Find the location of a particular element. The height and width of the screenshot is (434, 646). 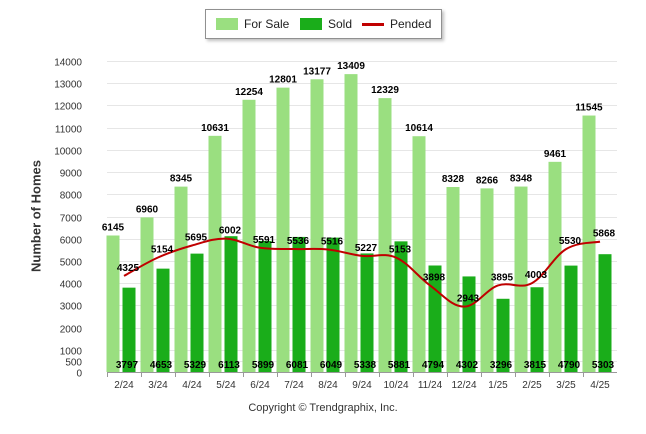

label-sold: 3296 is located at coordinates (501, 365).